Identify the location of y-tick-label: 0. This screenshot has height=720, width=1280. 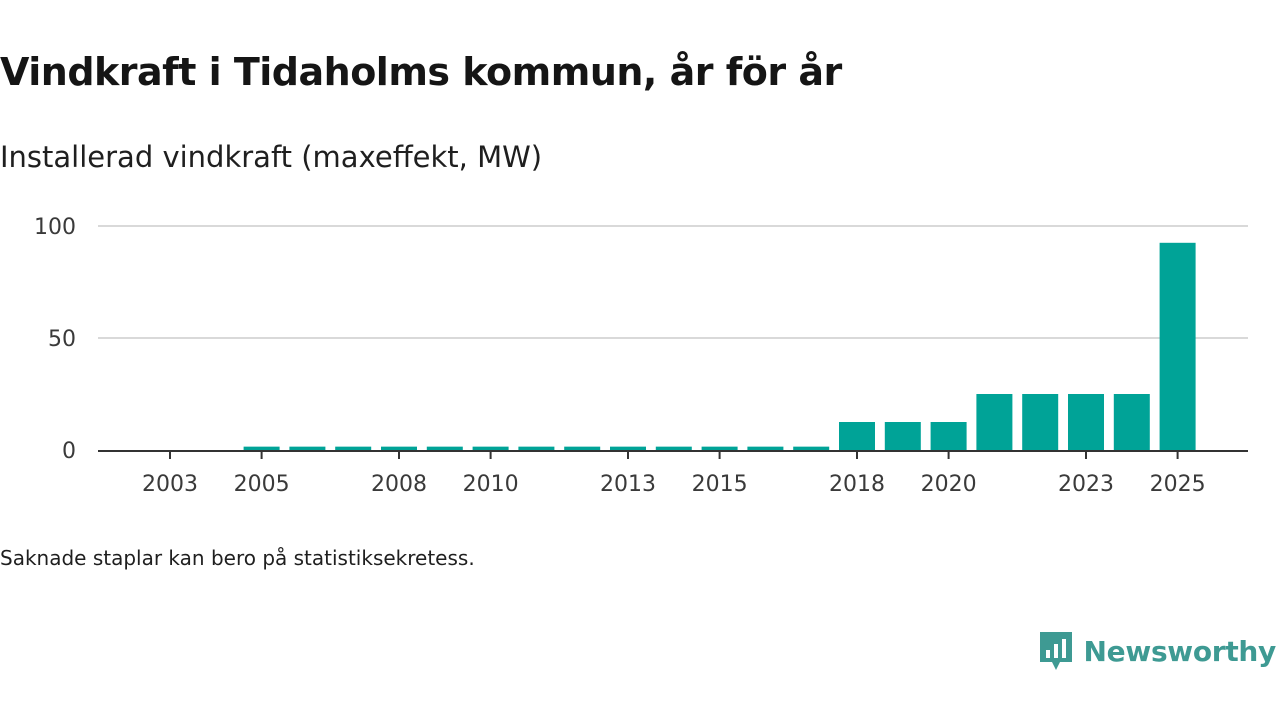
(69, 451).